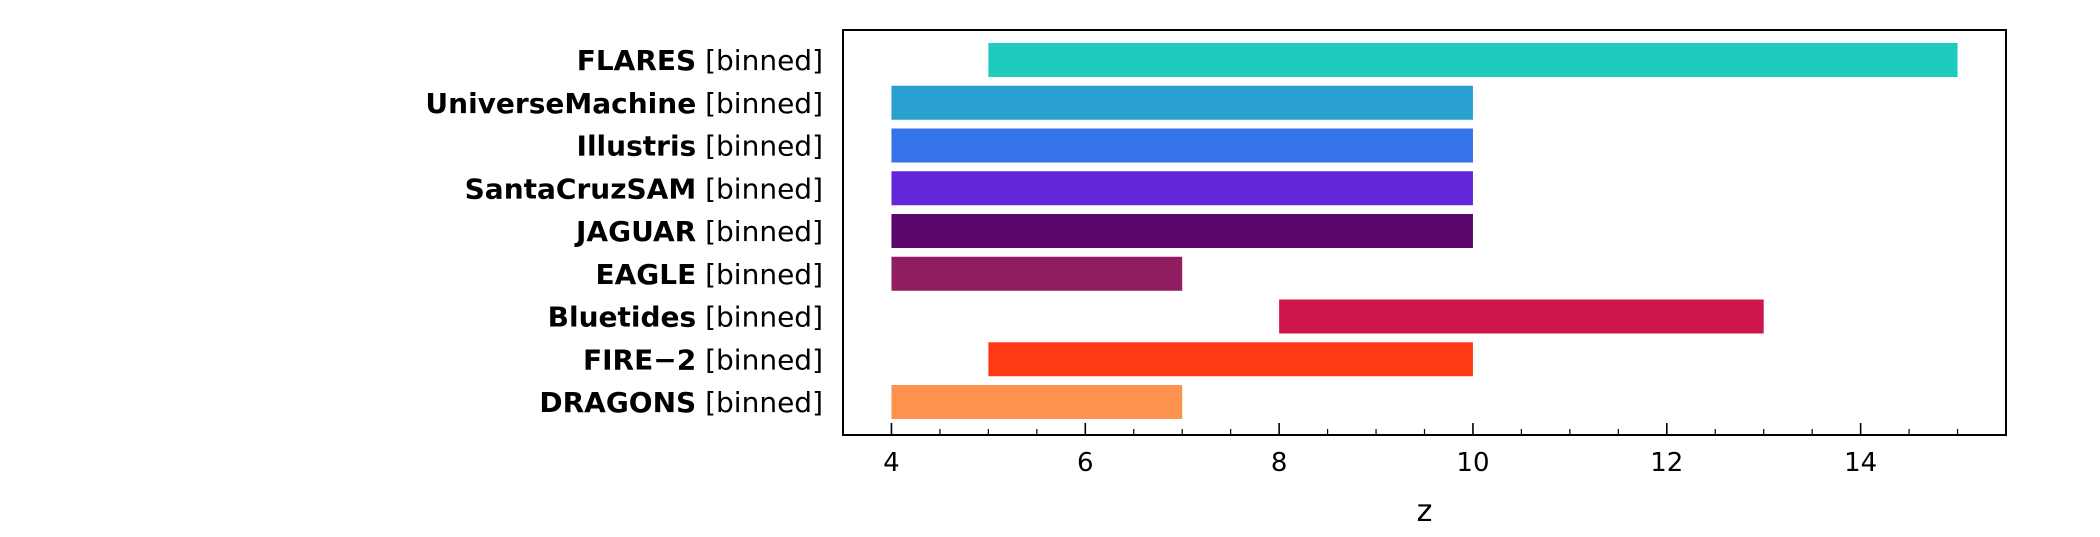  What do you see at coordinates (622, 317) in the screenshot?
I see `row-name-bluetides: Bluetides` at bounding box center [622, 317].